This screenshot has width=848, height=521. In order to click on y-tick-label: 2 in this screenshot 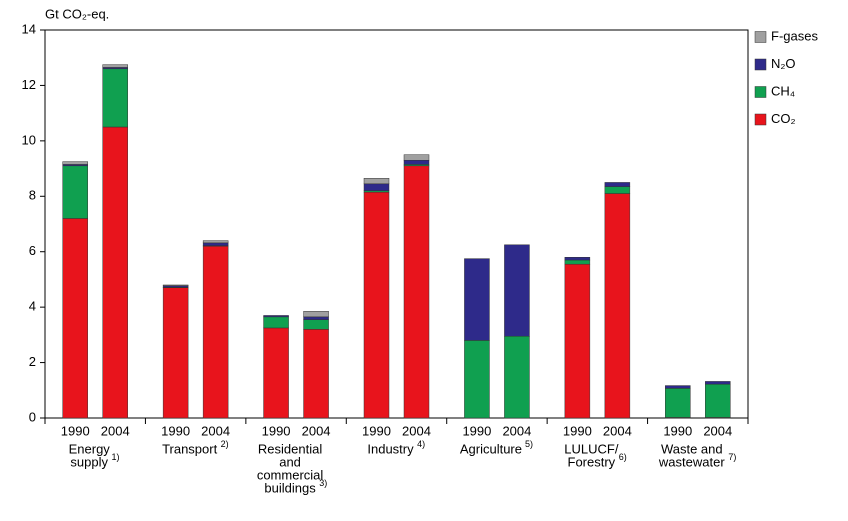, I will do `click(32, 361)`.